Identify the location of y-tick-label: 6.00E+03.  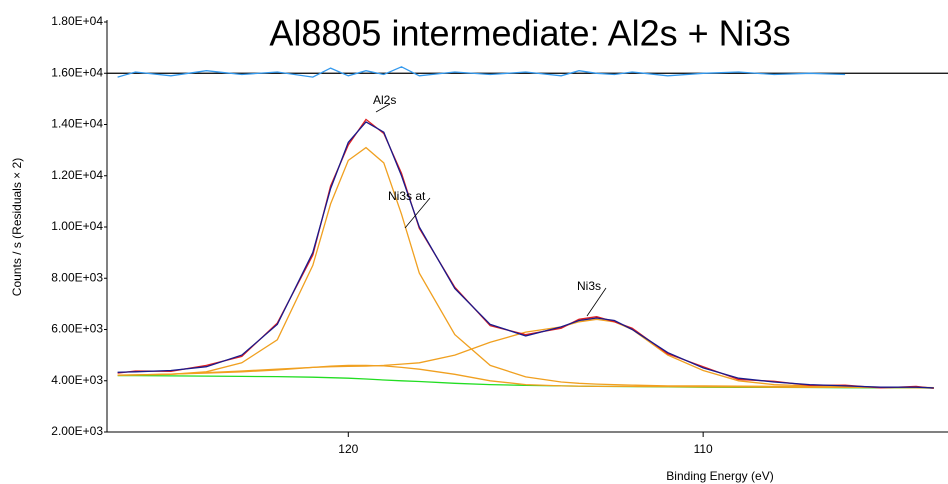
(77, 329).